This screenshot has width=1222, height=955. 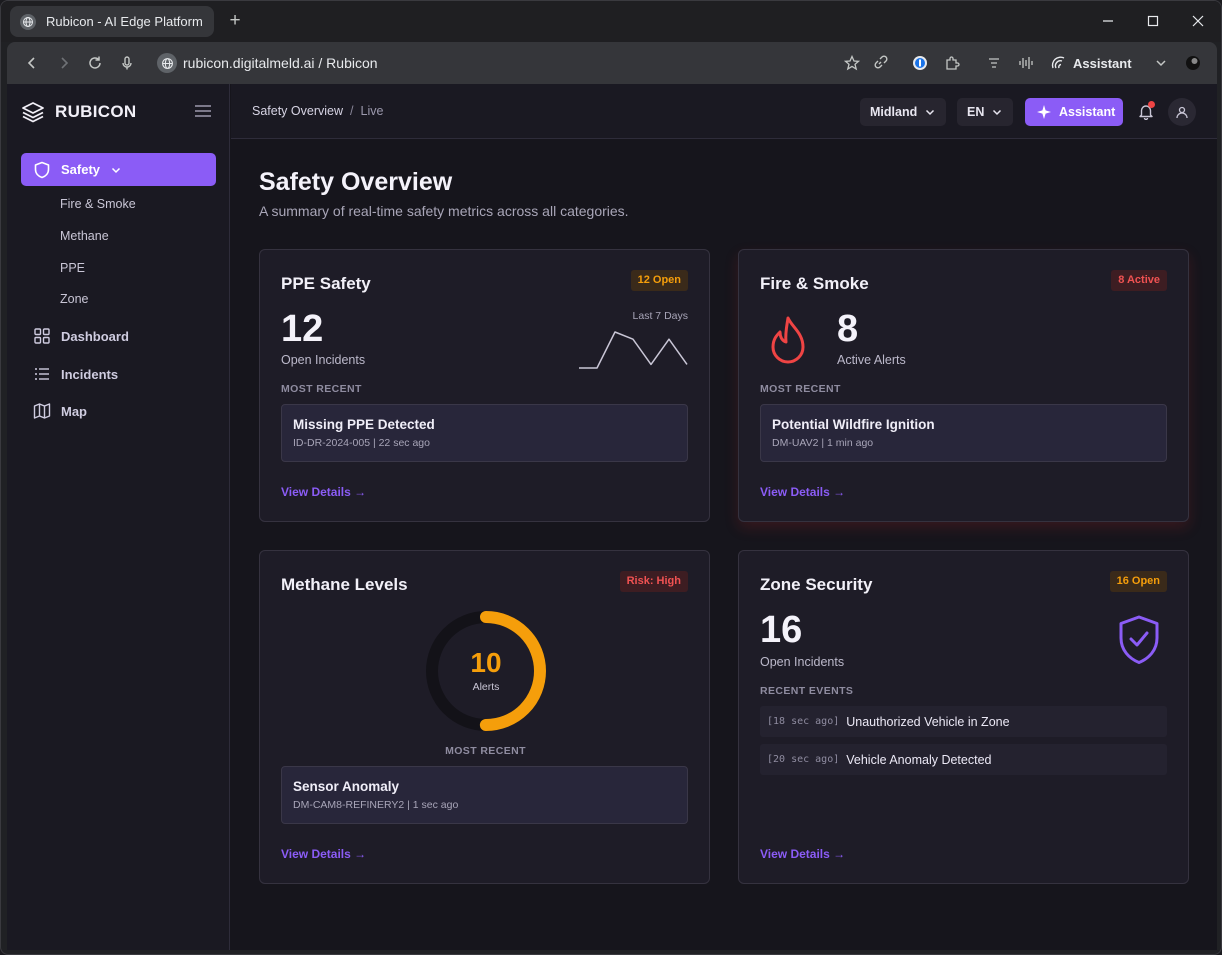 I want to click on brand-name: RUBICON, so click(x=96, y=111).